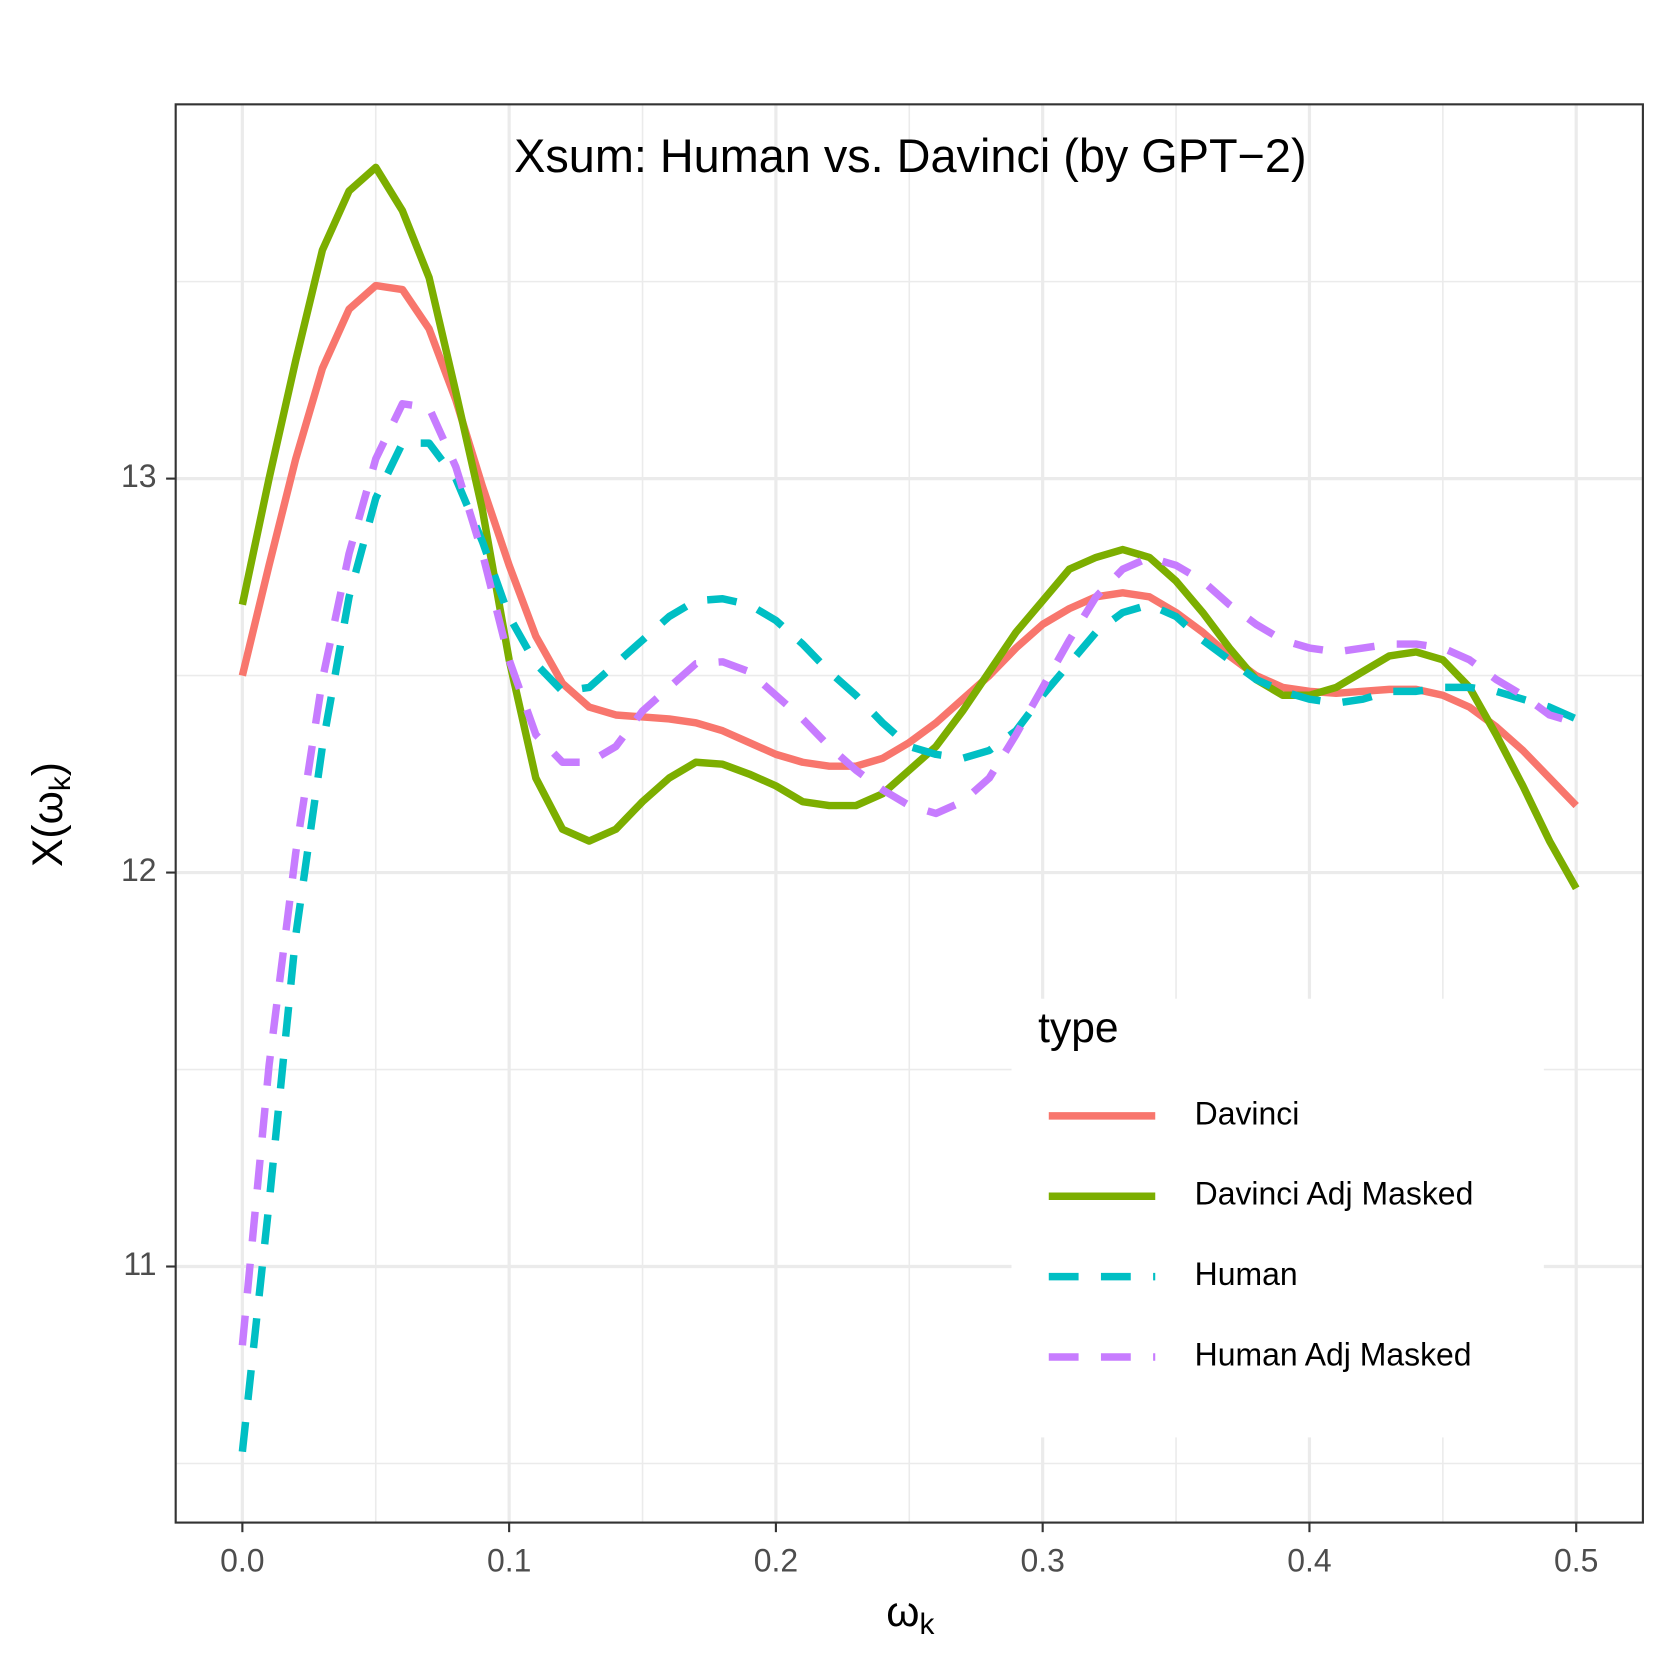 The height and width of the screenshot is (1661, 1661). Describe the element at coordinates (902, 1612) in the screenshot. I see `x-axis-title-main: ω` at that location.